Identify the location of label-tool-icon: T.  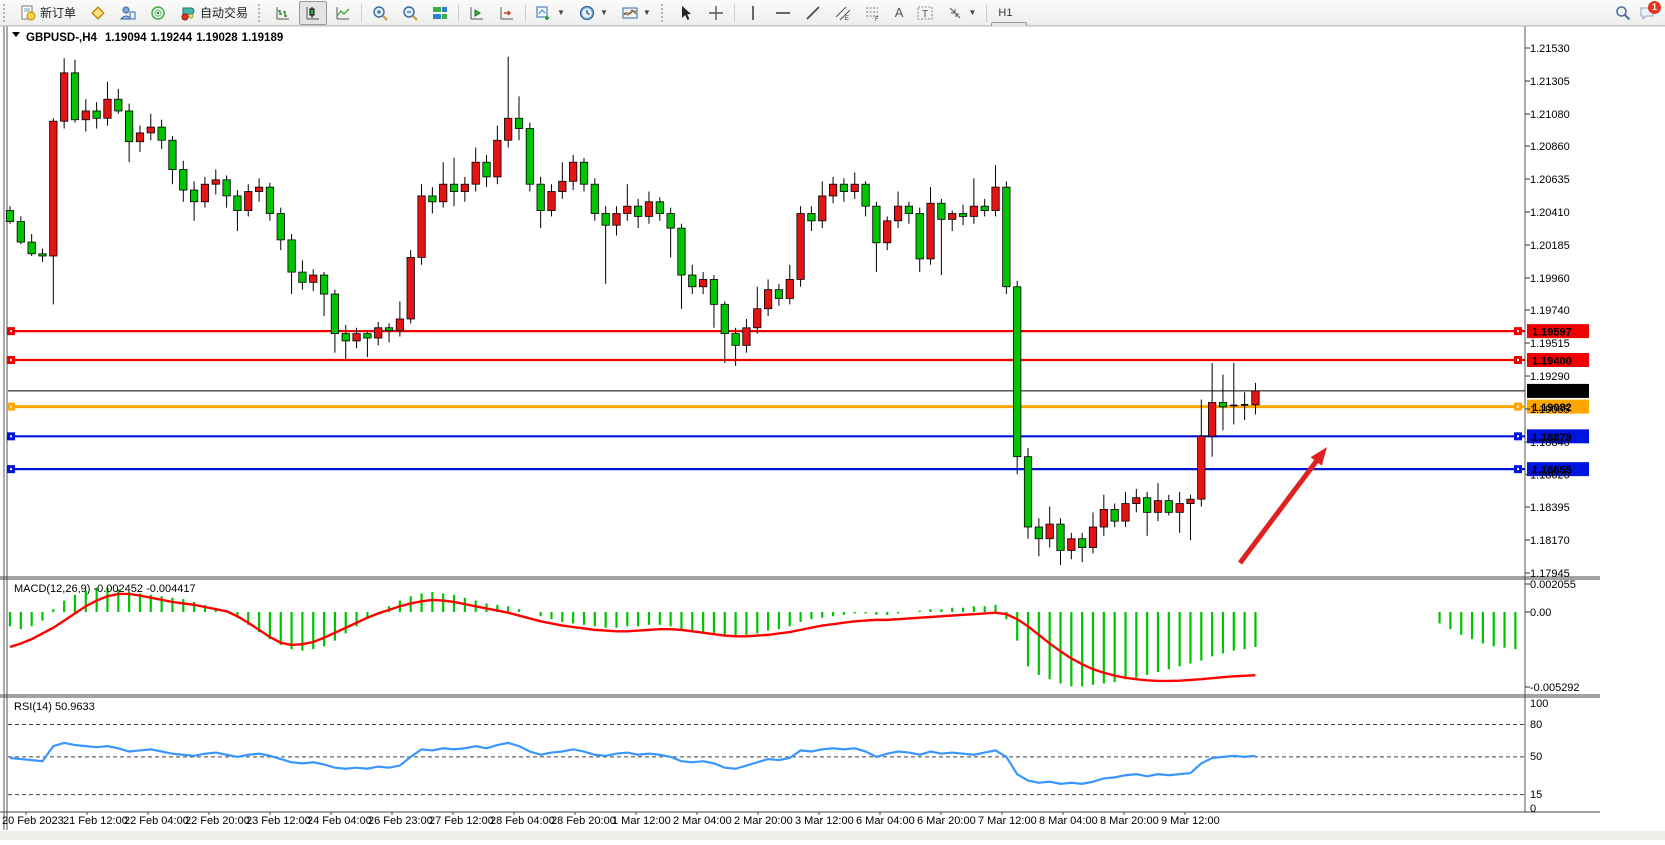
(925, 13).